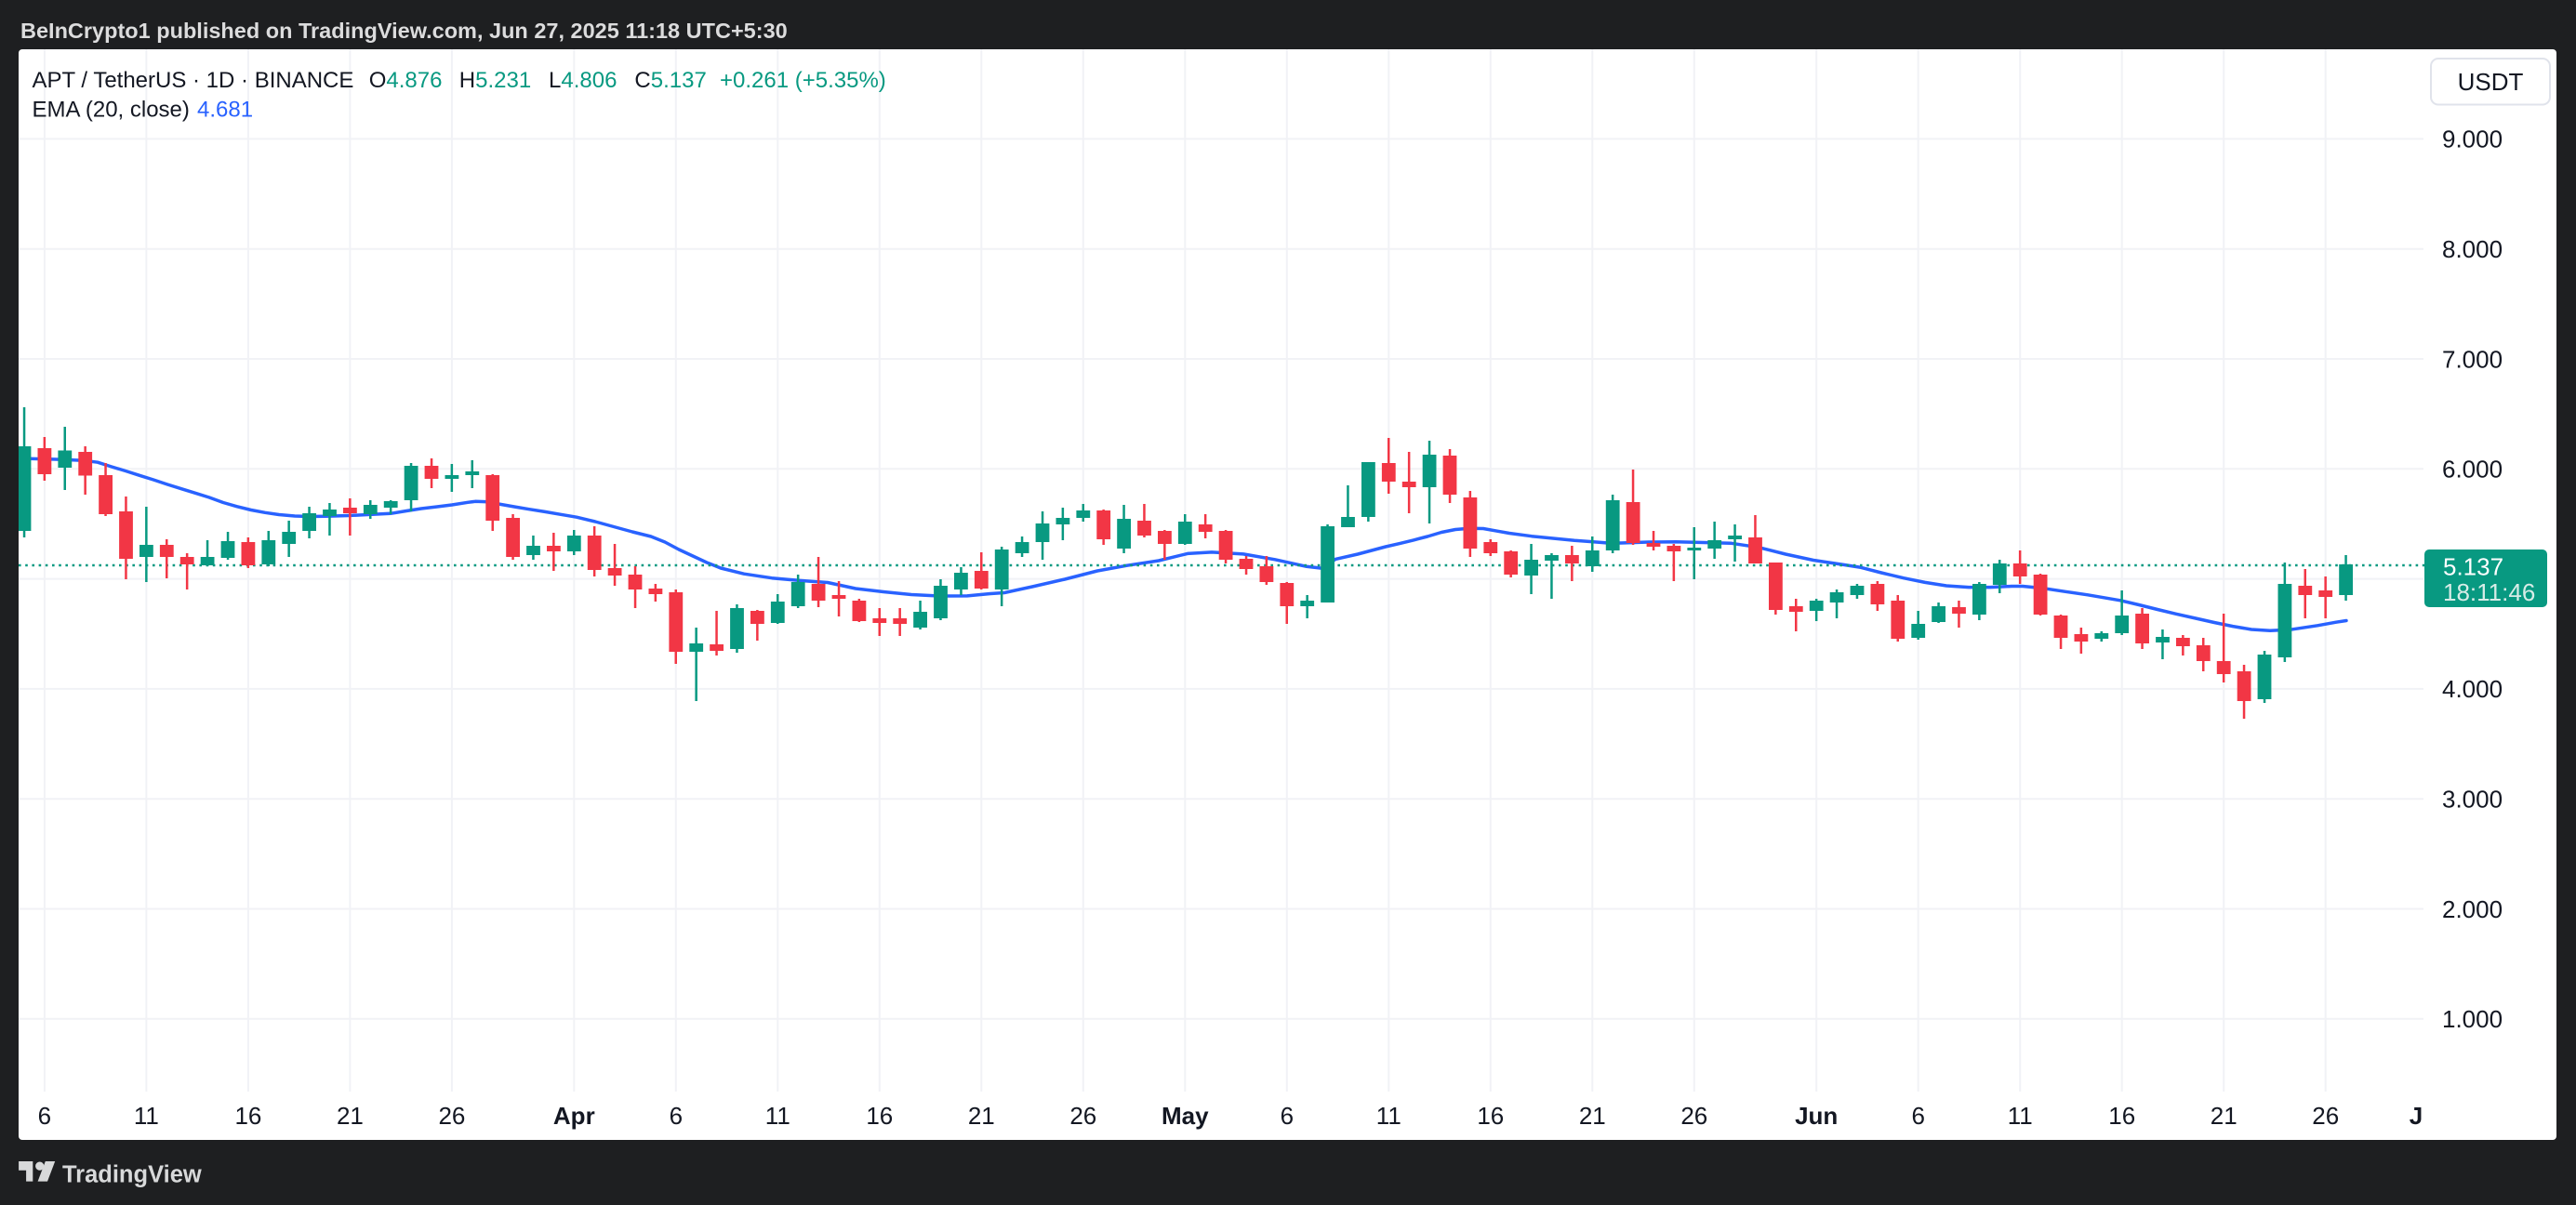 This screenshot has height=1205, width=2576. What do you see at coordinates (2472, 689) in the screenshot?
I see `svg-text: 4.000` at bounding box center [2472, 689].